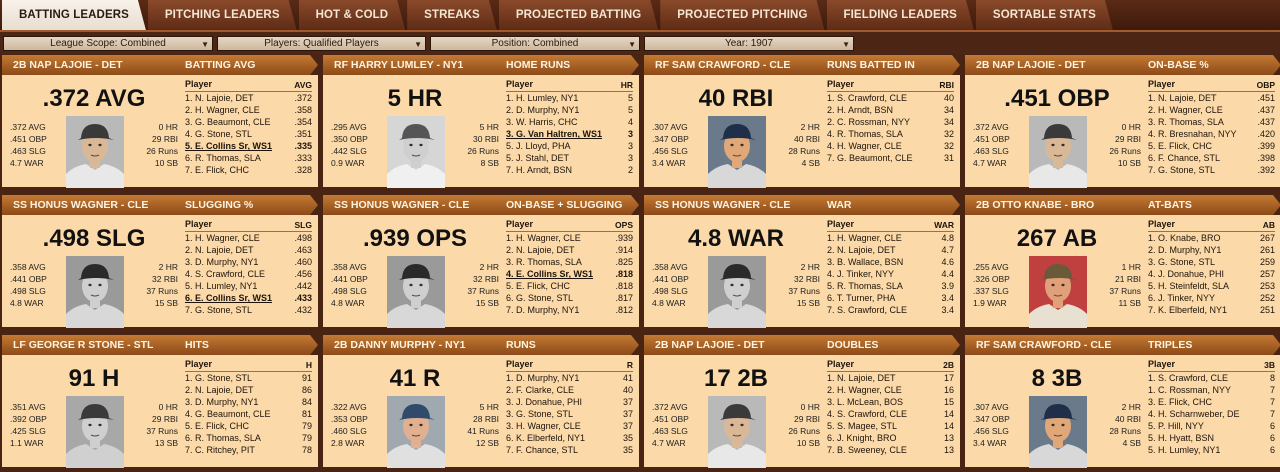 The height and width of the screenshot is (472, 1280). What do you see at coordinates (890, 250) in the screenshot?
I see `leader-row: 2. N. Lajoie, DET 4.7` at bounding box center [890, 250].